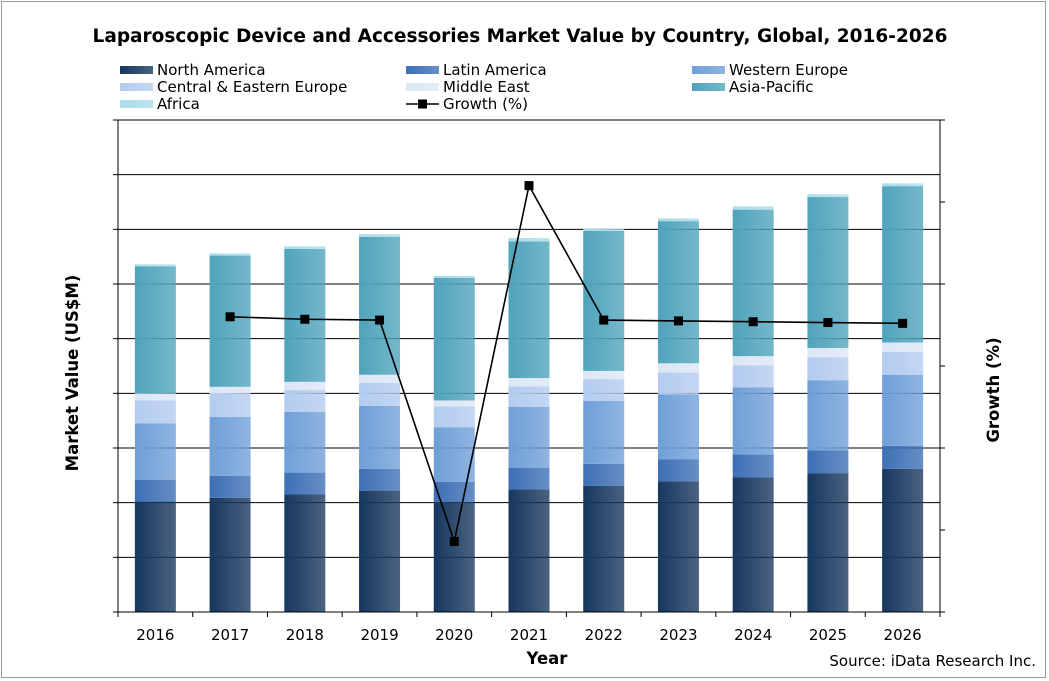 The width and height of the screenshot is (1049, 681). Describe the element at coordinates (155, 490) in the screenshot. I see `bar-latin-america-2016` at that location.